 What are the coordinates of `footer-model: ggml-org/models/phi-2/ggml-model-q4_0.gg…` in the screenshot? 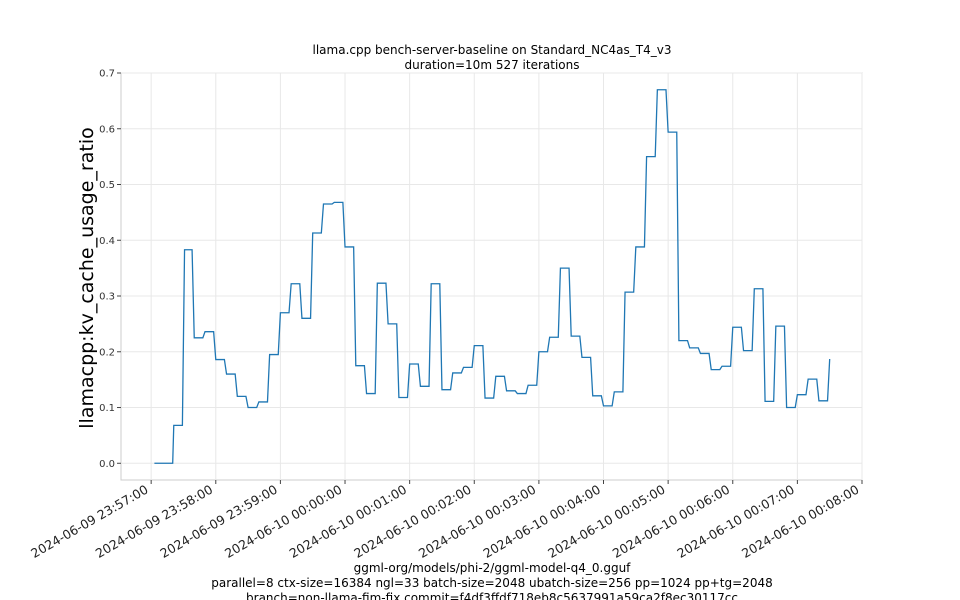 It's located at (493, 568).